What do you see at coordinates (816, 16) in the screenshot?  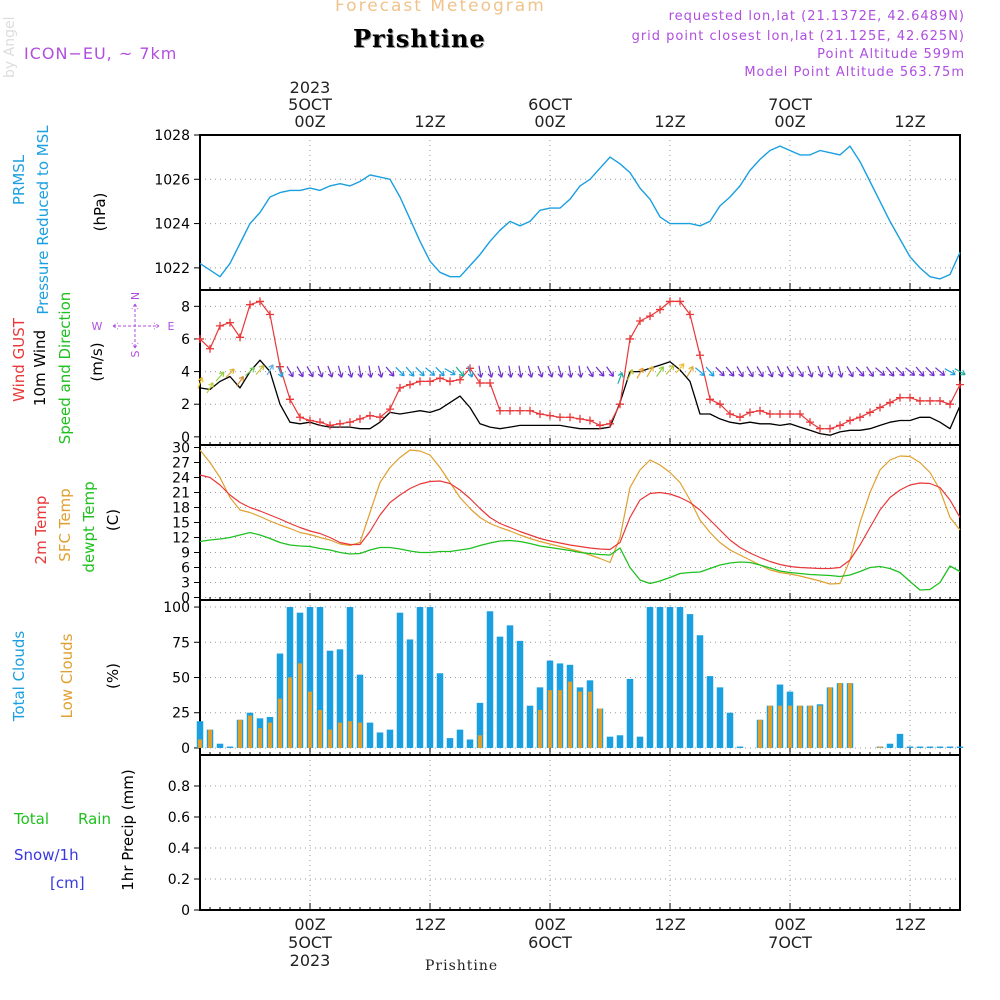 I see `requested-coords: requested lon,lat (21.1372E, 42.6489N)` at bounding box center [816, 16].